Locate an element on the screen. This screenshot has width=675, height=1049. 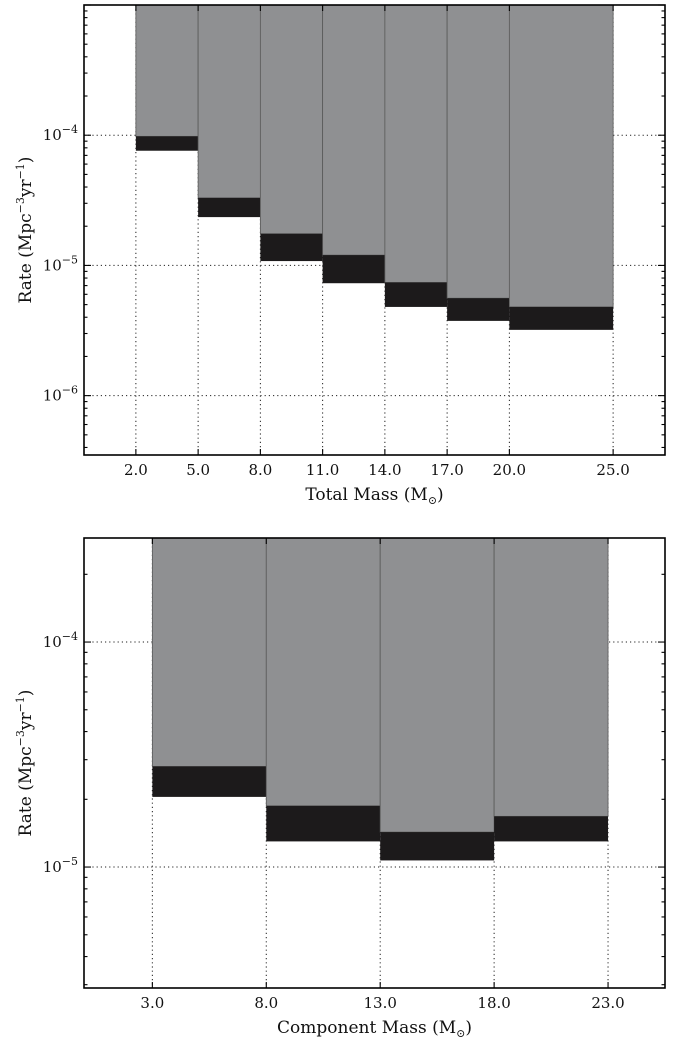
total-mass-x-tick-labels: 2.0 5.0 8.0 11.0 14.0 17.0 20.0 25.0 is located at coordinates (377, 470).